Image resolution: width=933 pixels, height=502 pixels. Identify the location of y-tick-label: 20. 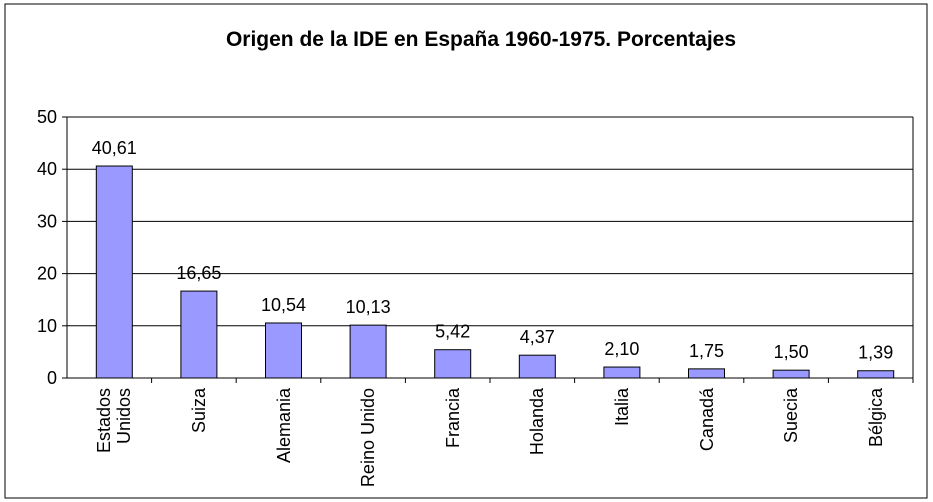
(47, 274).